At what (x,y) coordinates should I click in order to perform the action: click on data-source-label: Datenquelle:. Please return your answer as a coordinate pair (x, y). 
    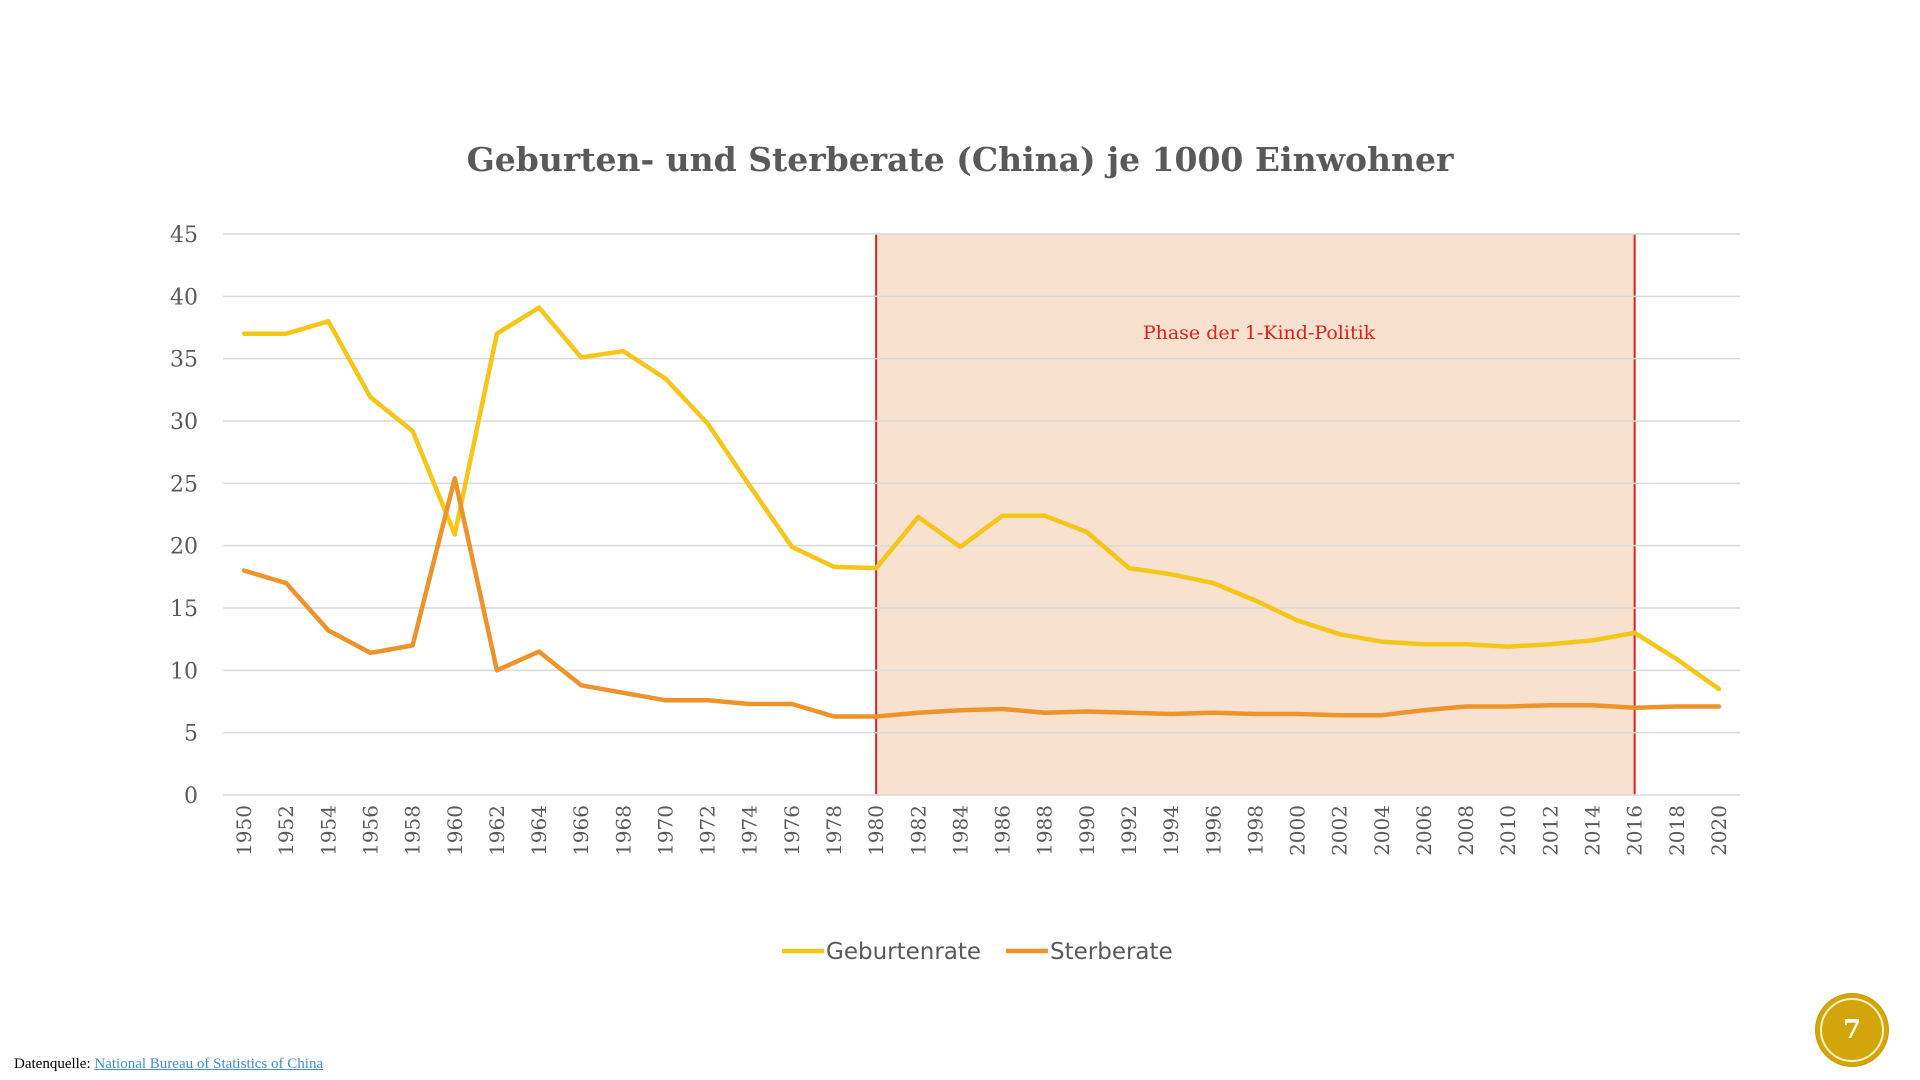
    Looking at the image, I should click on (52, 1064).